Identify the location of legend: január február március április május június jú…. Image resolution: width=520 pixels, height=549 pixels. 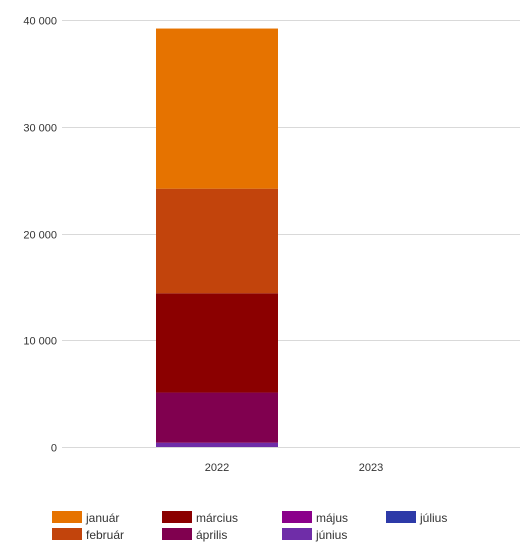
(249, 526).